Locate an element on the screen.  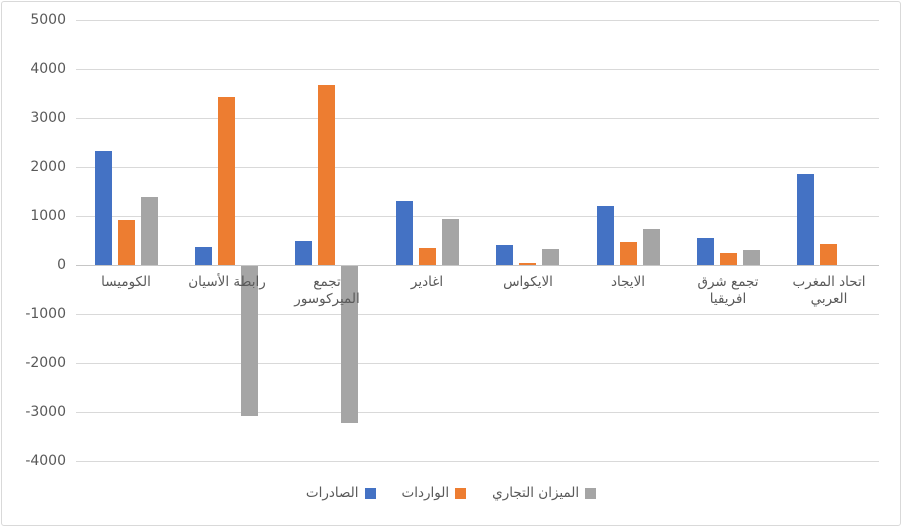
legend-label: الصادرات is located at coordinates (332, 493).